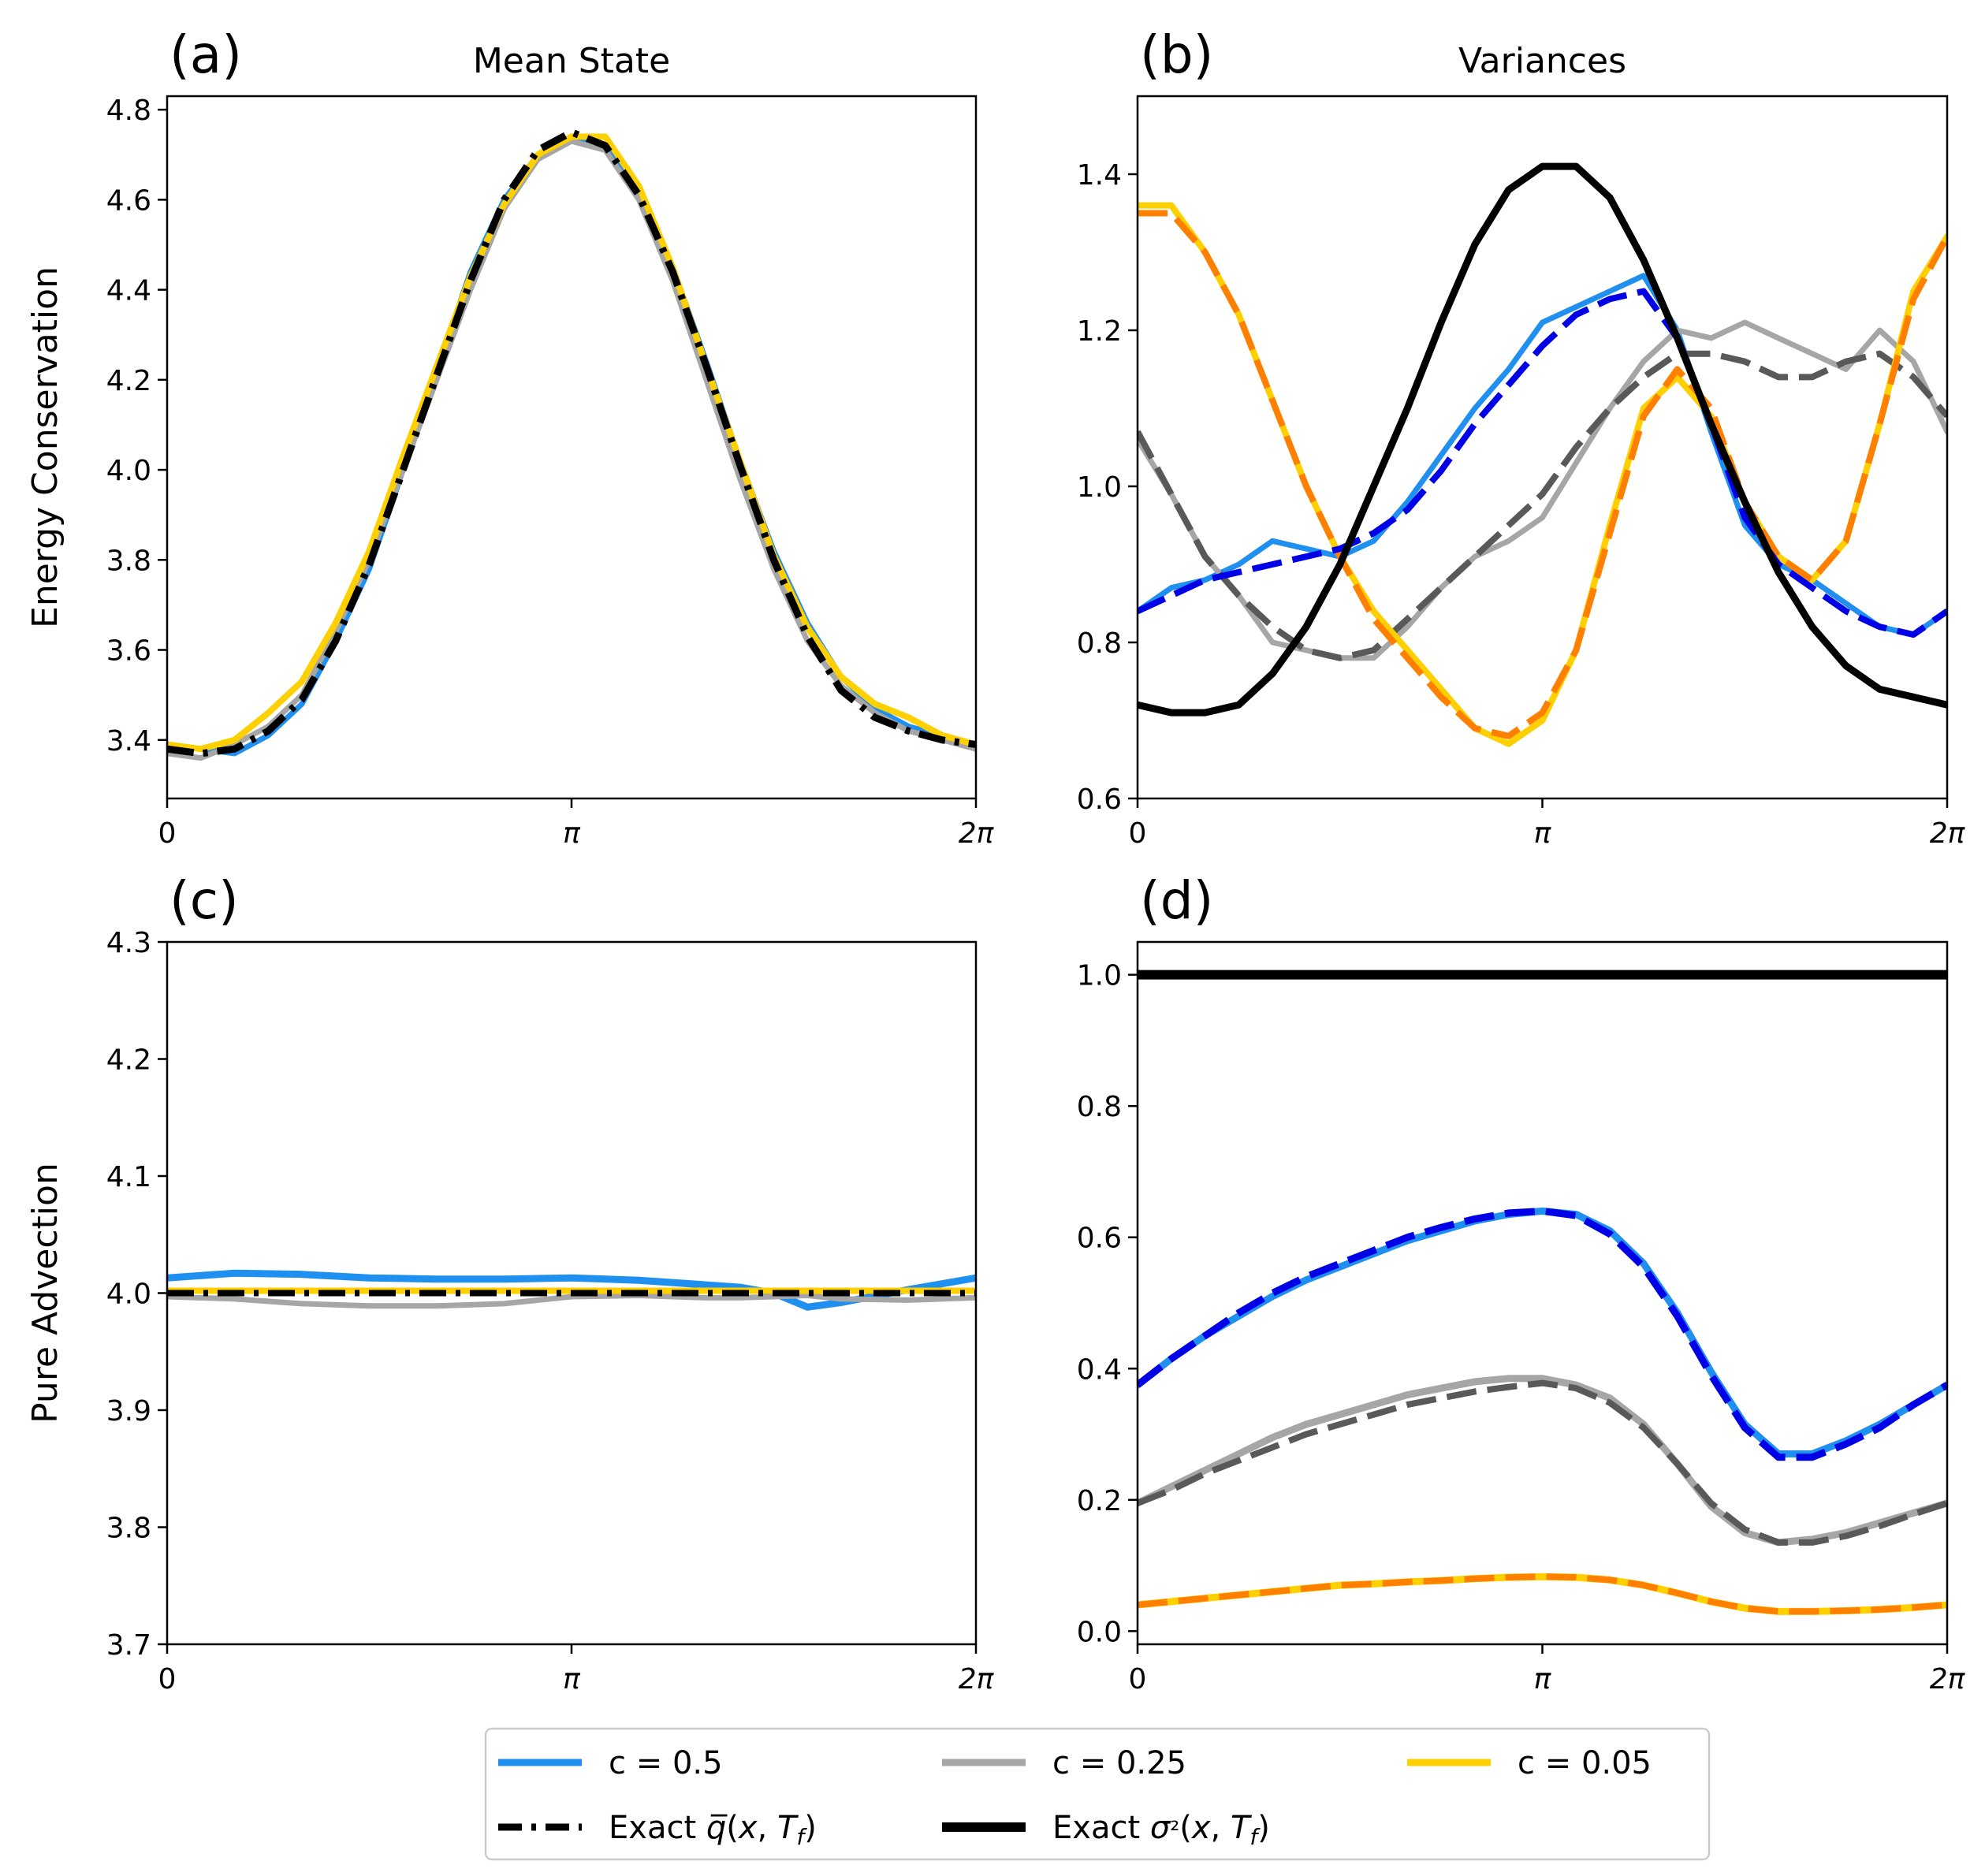 The height and width of the screenshot is (1876, 1985). Describe the element at coordinates (1177, 901) in the screenshot. I see `panel-letter: (d)` at that location.